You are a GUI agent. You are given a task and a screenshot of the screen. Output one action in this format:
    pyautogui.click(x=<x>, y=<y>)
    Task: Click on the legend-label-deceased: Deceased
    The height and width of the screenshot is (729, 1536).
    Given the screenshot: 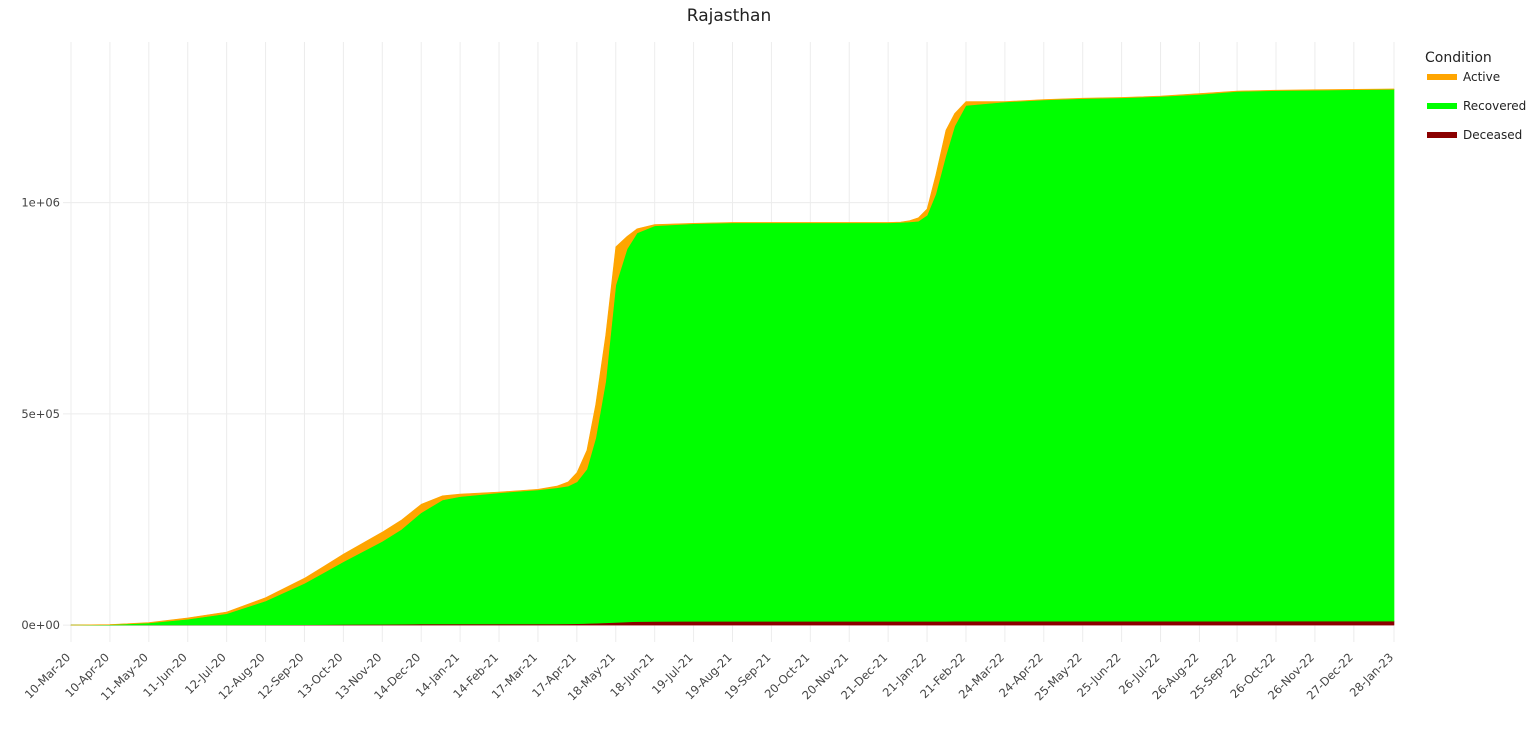 What is the action you would take?
    pyautogui.click(x=1492, y=135)
    